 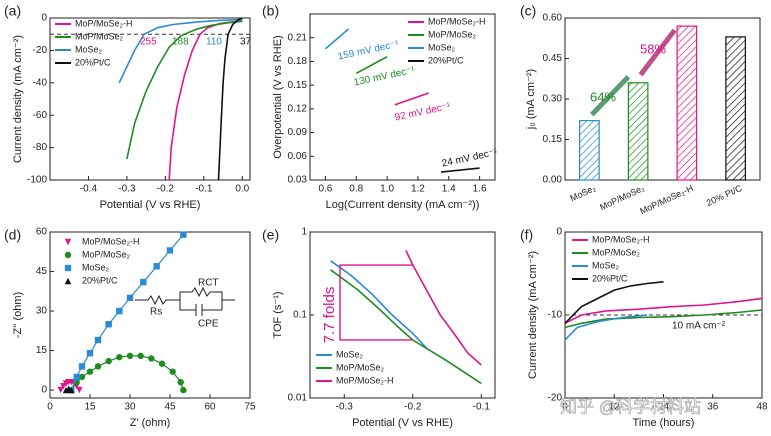 I want to click on annotation: 10 mA cm⁻², so click(x=699, y=326).